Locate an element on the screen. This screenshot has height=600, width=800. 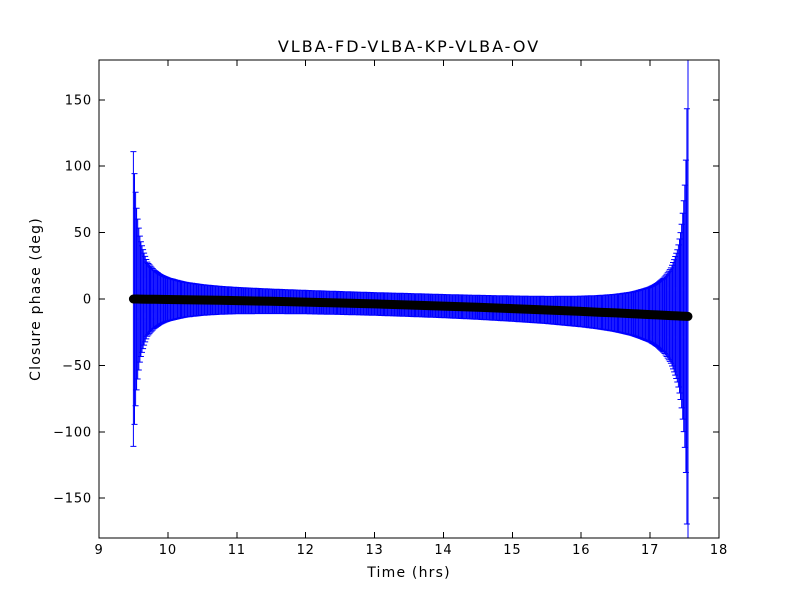
x-tick-label: 13 is located at coordinates (374, 550).